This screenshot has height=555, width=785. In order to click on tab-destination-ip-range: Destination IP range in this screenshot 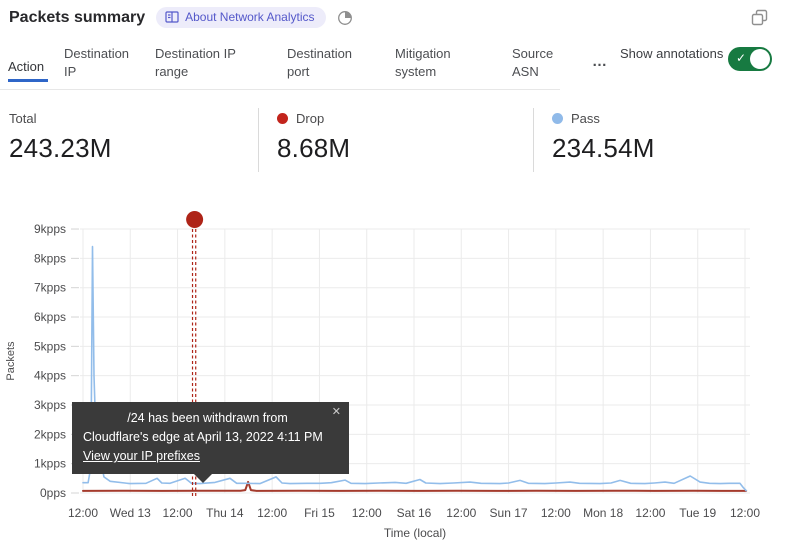, I will do `click(195, 62)`.